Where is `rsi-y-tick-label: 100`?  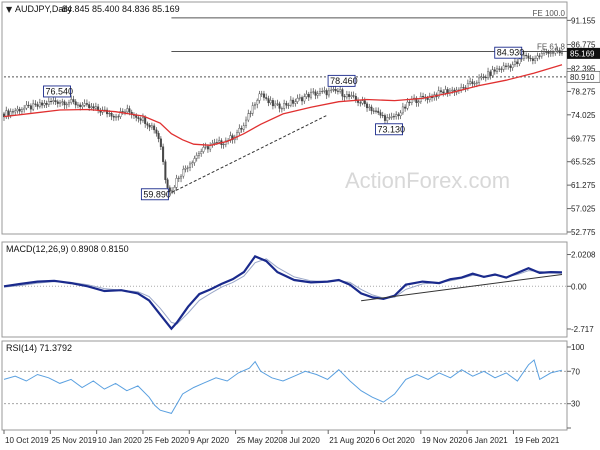 rsi-y-tick-label: 100 is located at coordinates (578, 347).